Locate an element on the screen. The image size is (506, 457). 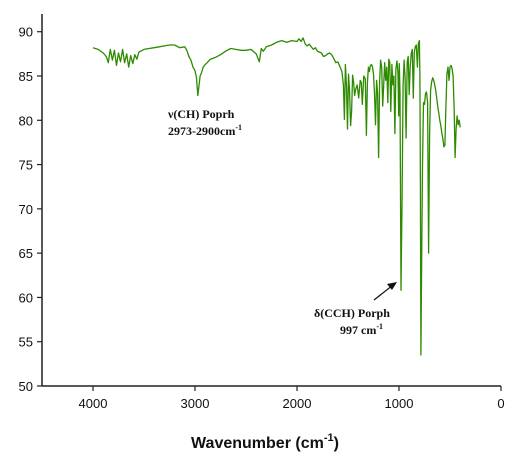
annotation-ch-stretch: ν(CH) Poprh 2973-2900cm-1 is located at coordinates (204, 122).